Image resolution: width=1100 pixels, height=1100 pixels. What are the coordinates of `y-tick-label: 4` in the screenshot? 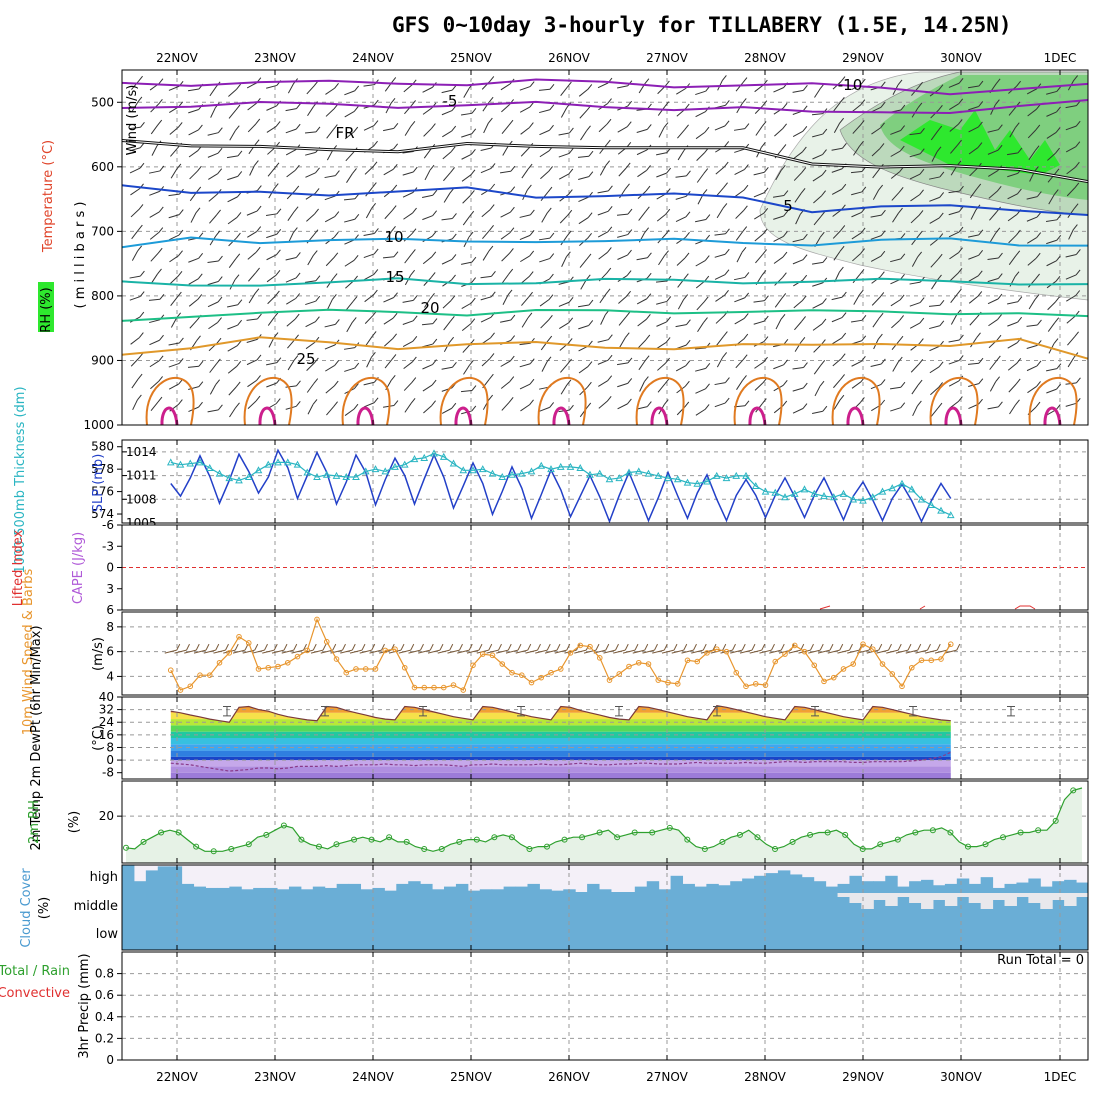 It's located at (110, 676).